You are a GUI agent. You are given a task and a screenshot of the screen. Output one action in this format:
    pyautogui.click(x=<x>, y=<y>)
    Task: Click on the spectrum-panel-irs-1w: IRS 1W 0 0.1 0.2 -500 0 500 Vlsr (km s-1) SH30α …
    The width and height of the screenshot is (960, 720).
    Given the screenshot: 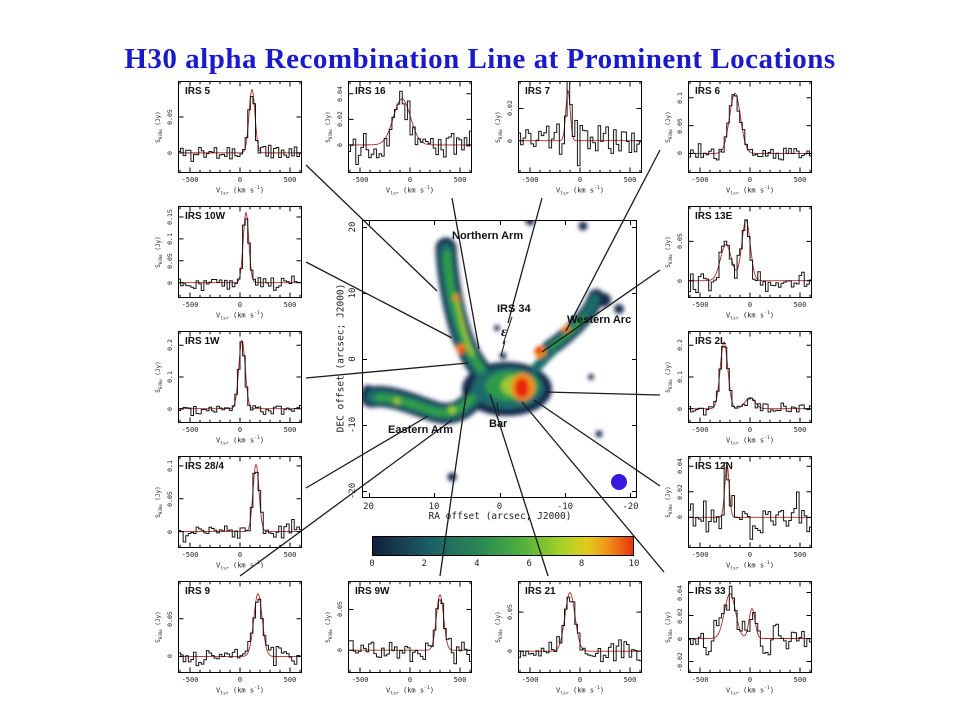 What is the action you would take?
    pyautogui.click(x=229, y=387)
    